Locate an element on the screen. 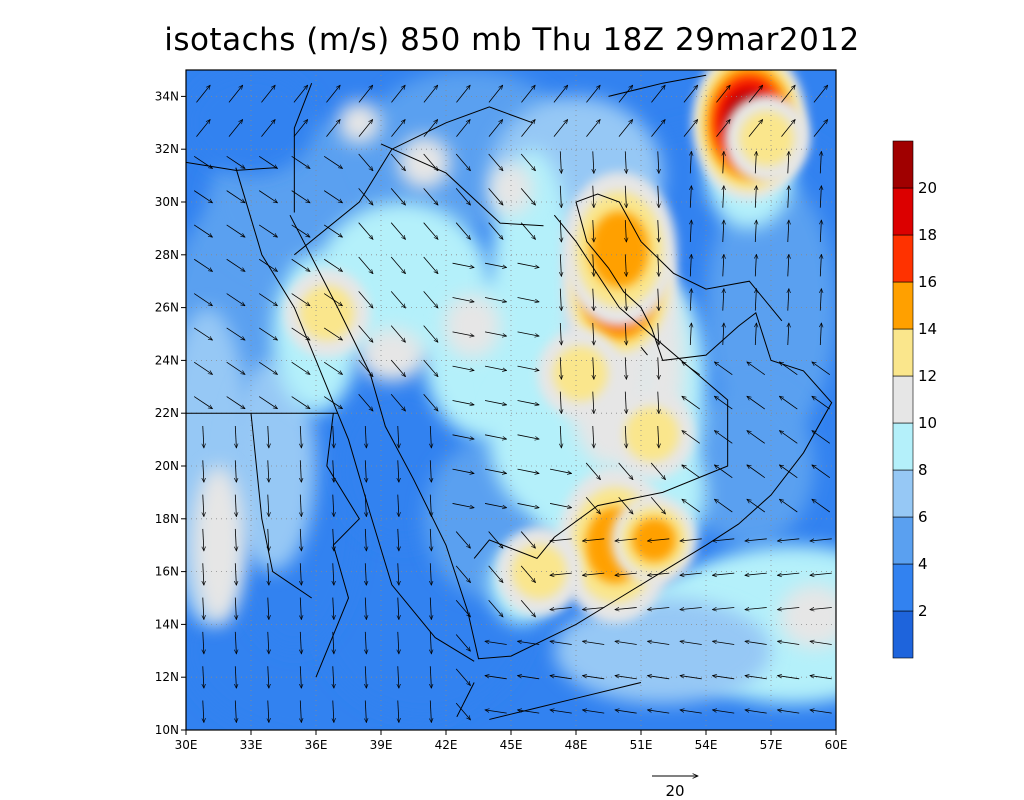 This screenshot has width=1024, height=800. colorbar: 2 4 6 8 10 12 14 16 18 20 is located at coordinates (914, 399).